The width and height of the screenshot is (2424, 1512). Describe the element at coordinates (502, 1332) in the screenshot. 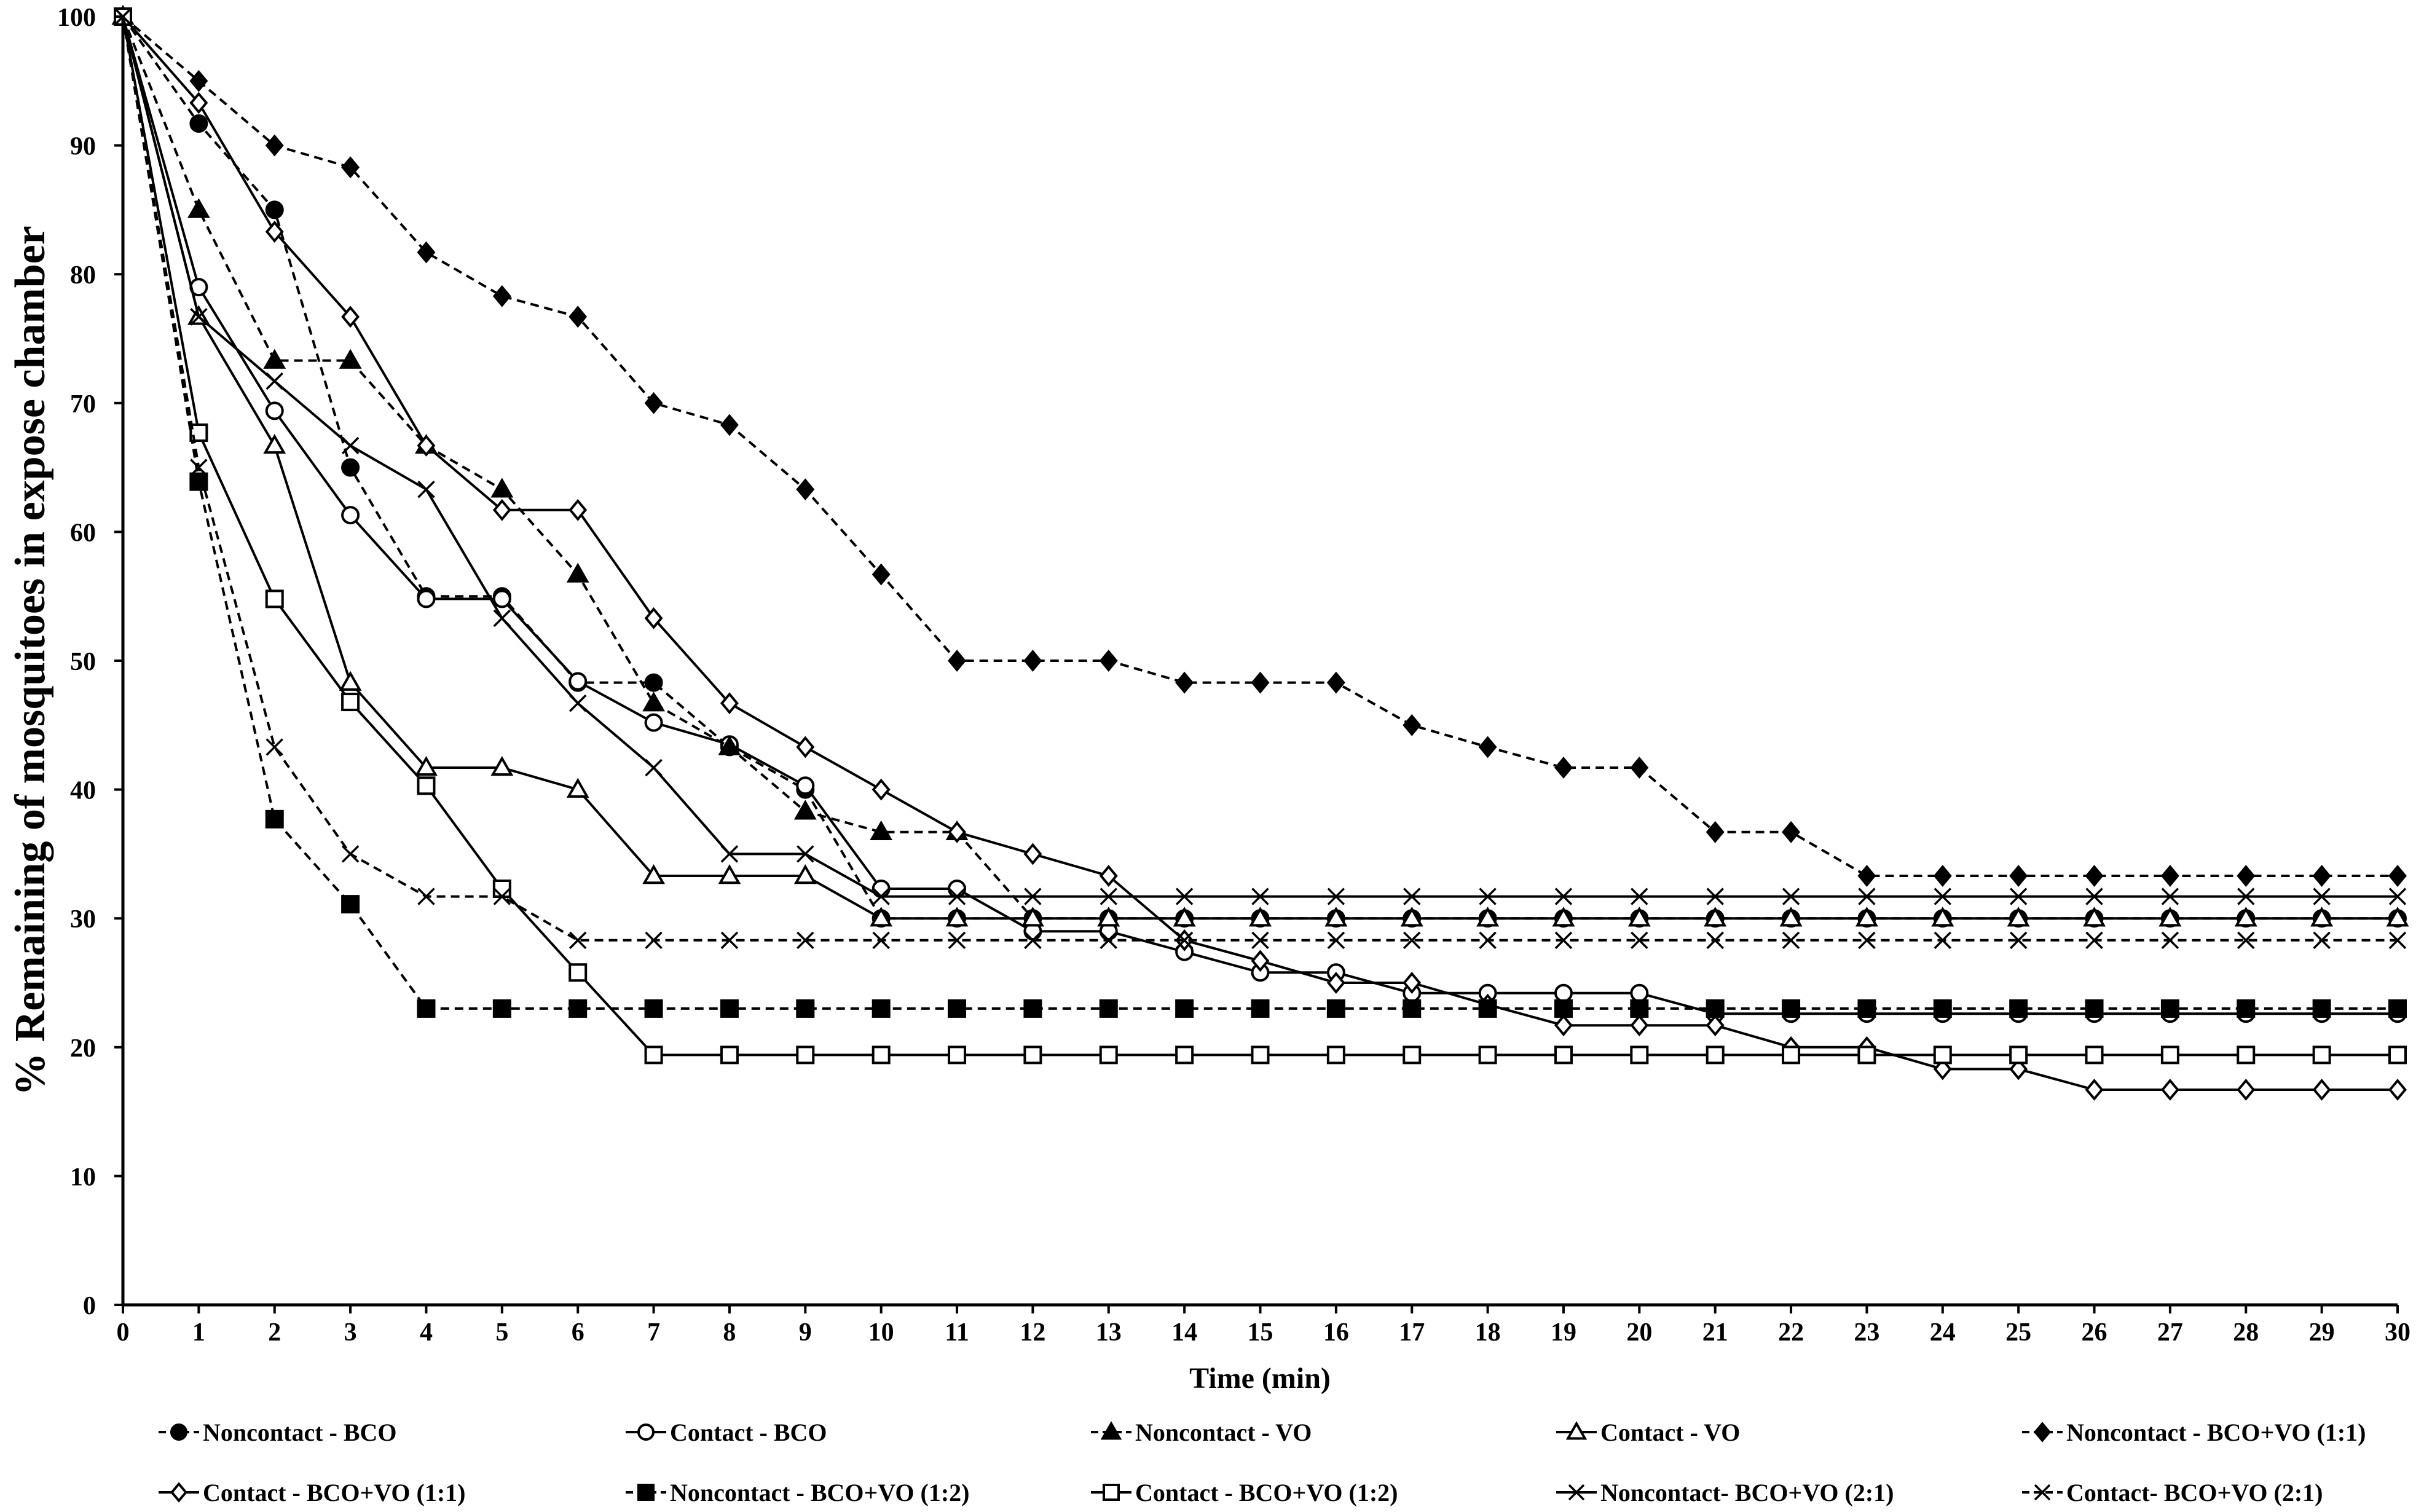

I see `x-tick-label: 5` at that location.